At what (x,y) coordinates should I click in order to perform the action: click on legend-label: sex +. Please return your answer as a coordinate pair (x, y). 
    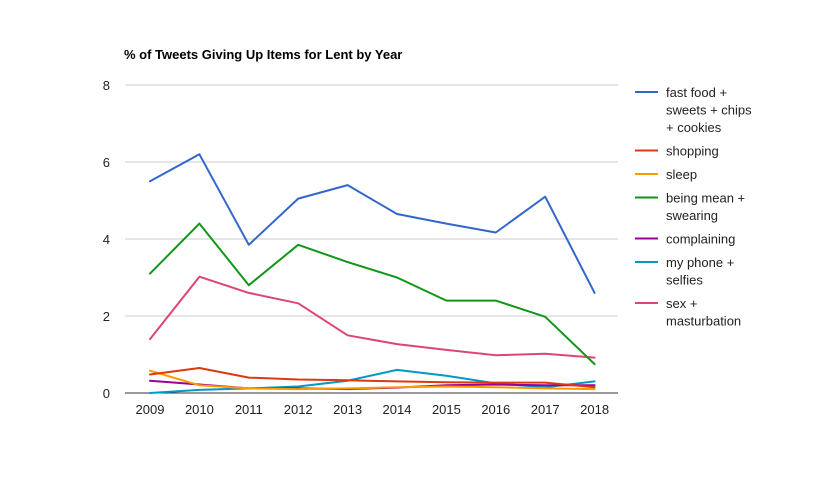
    Looking at the image, I should click on (681, 303).